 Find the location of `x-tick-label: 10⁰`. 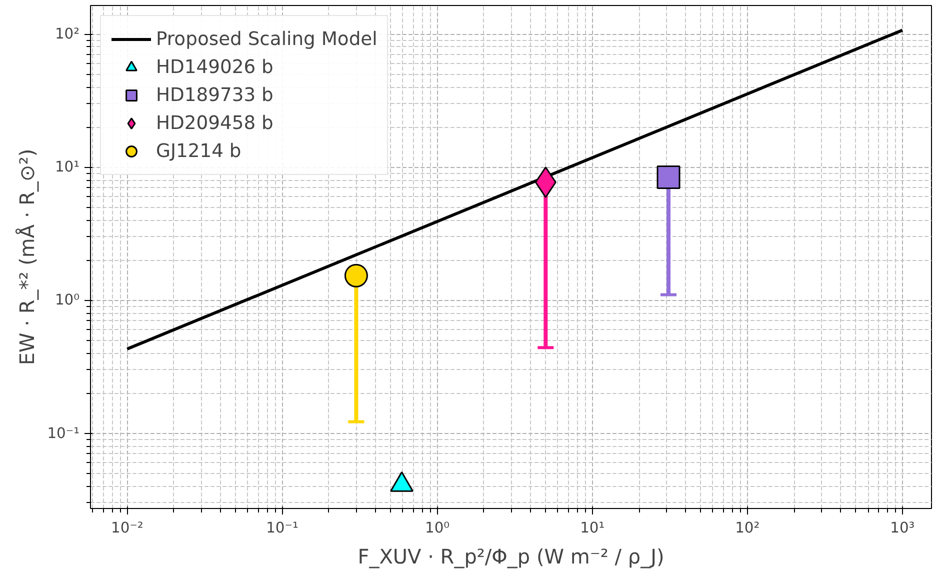

x-tick-label: 10⁰ is located at coordinates (437, 528).